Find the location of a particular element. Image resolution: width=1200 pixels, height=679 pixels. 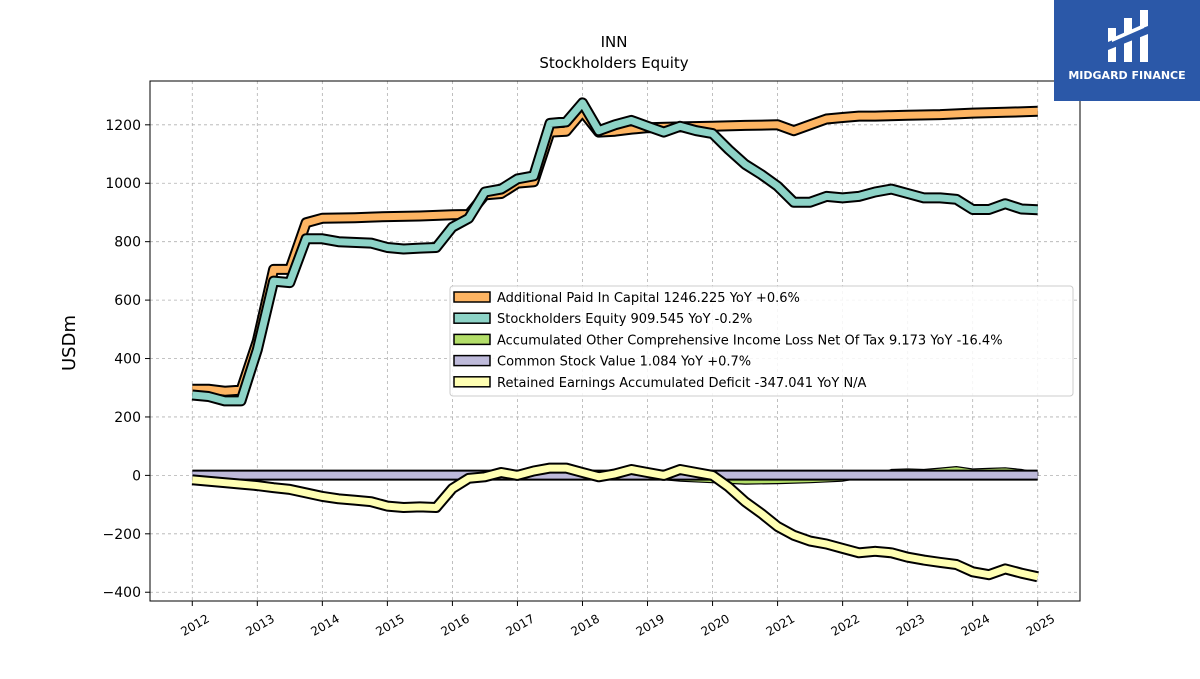

x-tick-label: 2018 is located at coordinates (585, 624).